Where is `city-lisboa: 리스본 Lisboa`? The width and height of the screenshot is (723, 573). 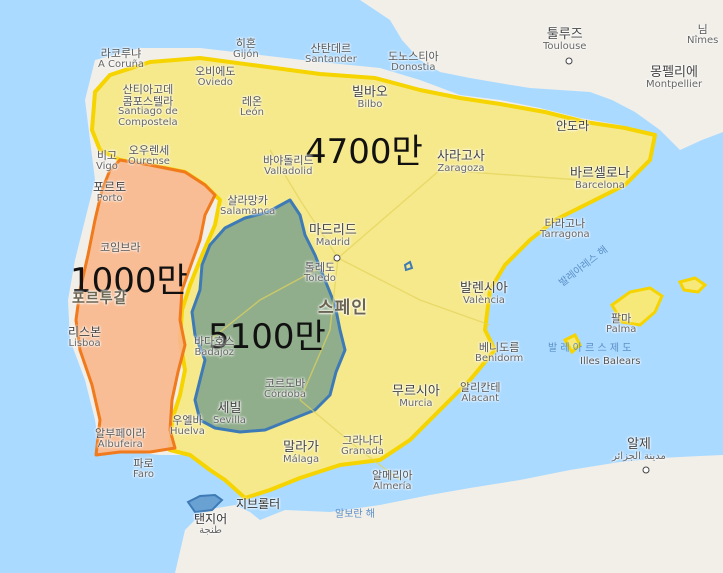
city-lisboa: 리스본 Lisboa is located at coordinates (85, 337).